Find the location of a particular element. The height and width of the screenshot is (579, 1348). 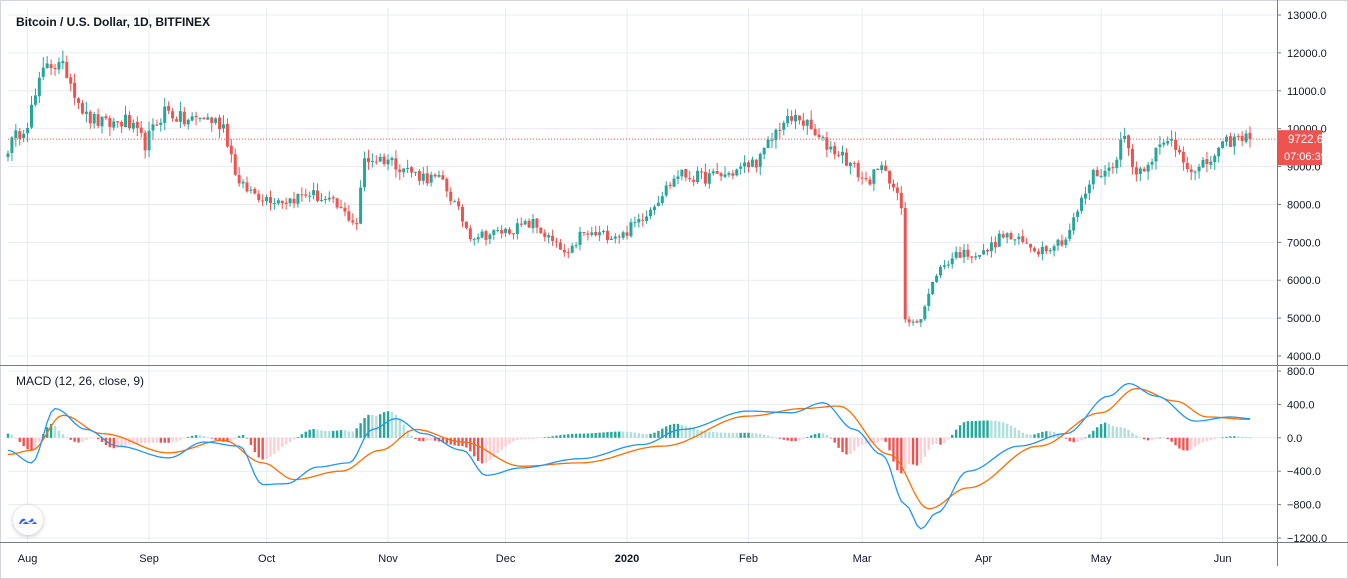

price-tick-label: 13000.0 is located at coordinates (1307, 16).